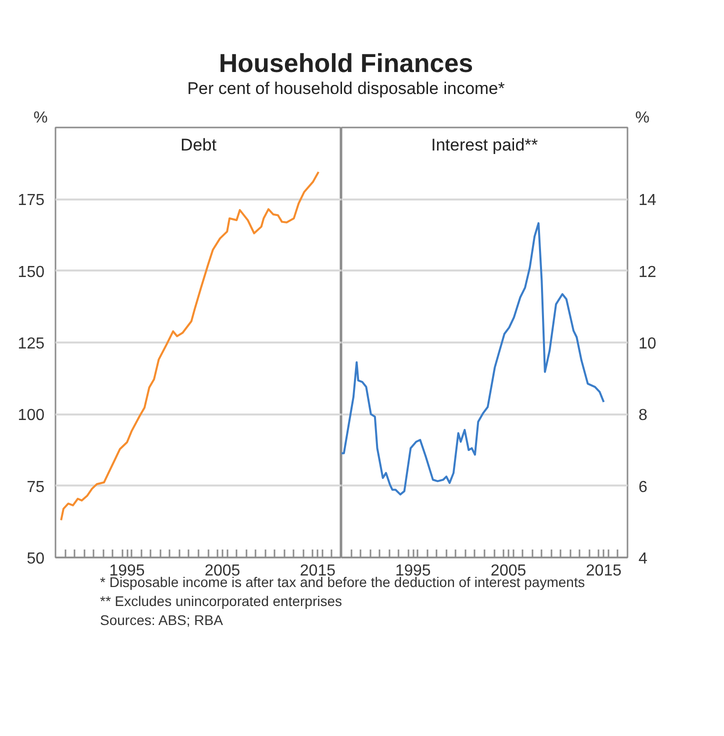  What do you see at coordinates (31, 273) in the screenshot?
I see `y-tick-label: 150` at bounding box center [31, 273].